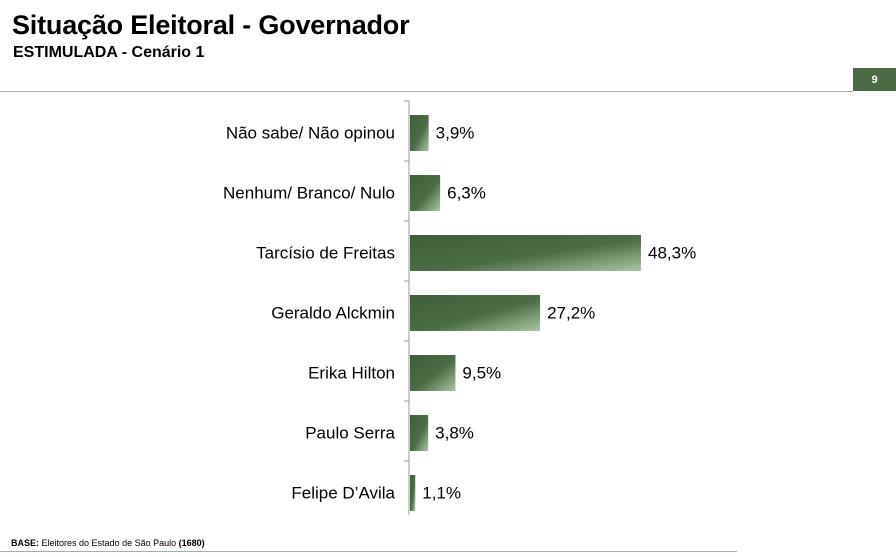  I want to click on category-label: Geraldo Alckmin, so click(333, 313).